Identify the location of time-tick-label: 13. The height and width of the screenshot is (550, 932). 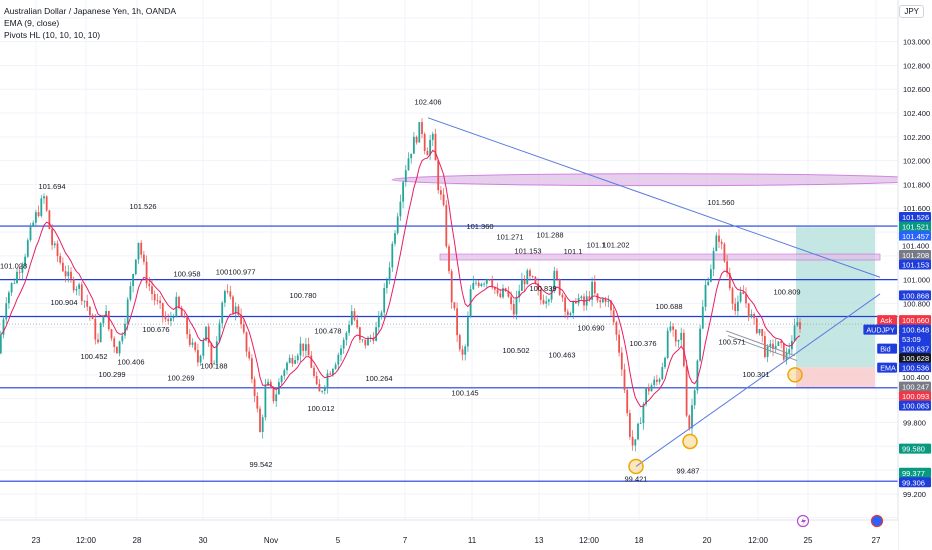
(539, 540).